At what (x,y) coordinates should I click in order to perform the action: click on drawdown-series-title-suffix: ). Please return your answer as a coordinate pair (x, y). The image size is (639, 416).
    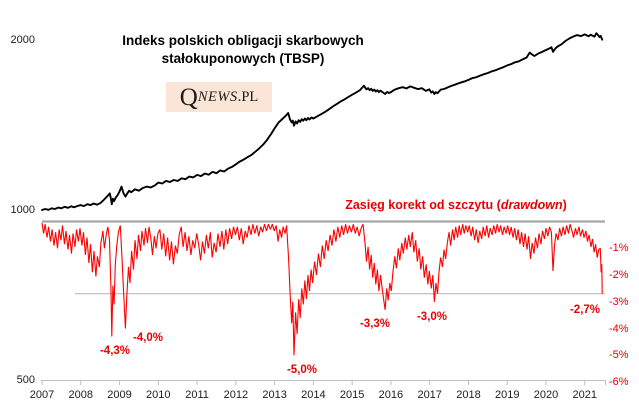
    Looking at the image, I should click on (564, 205).